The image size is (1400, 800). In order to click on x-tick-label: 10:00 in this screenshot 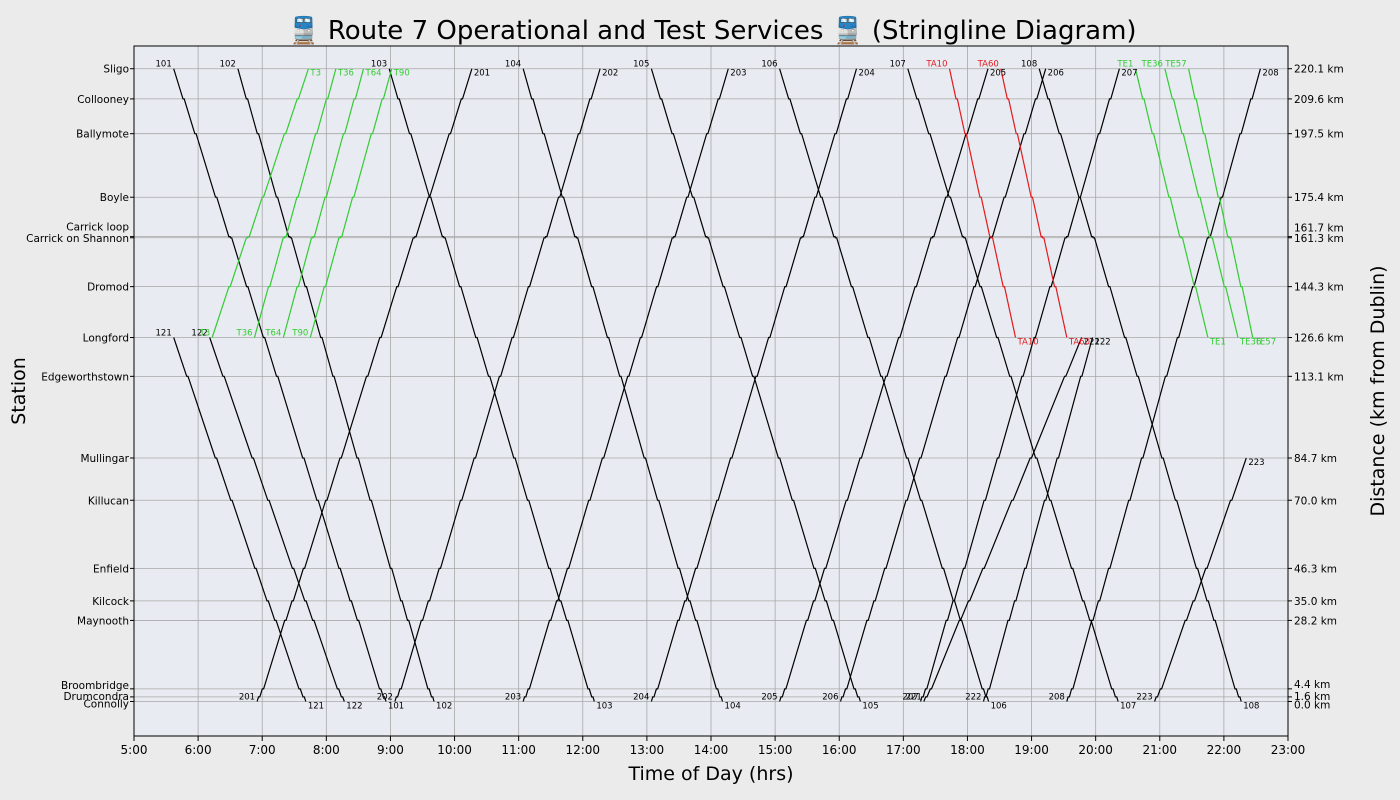, I will do `click(454, 750)`.